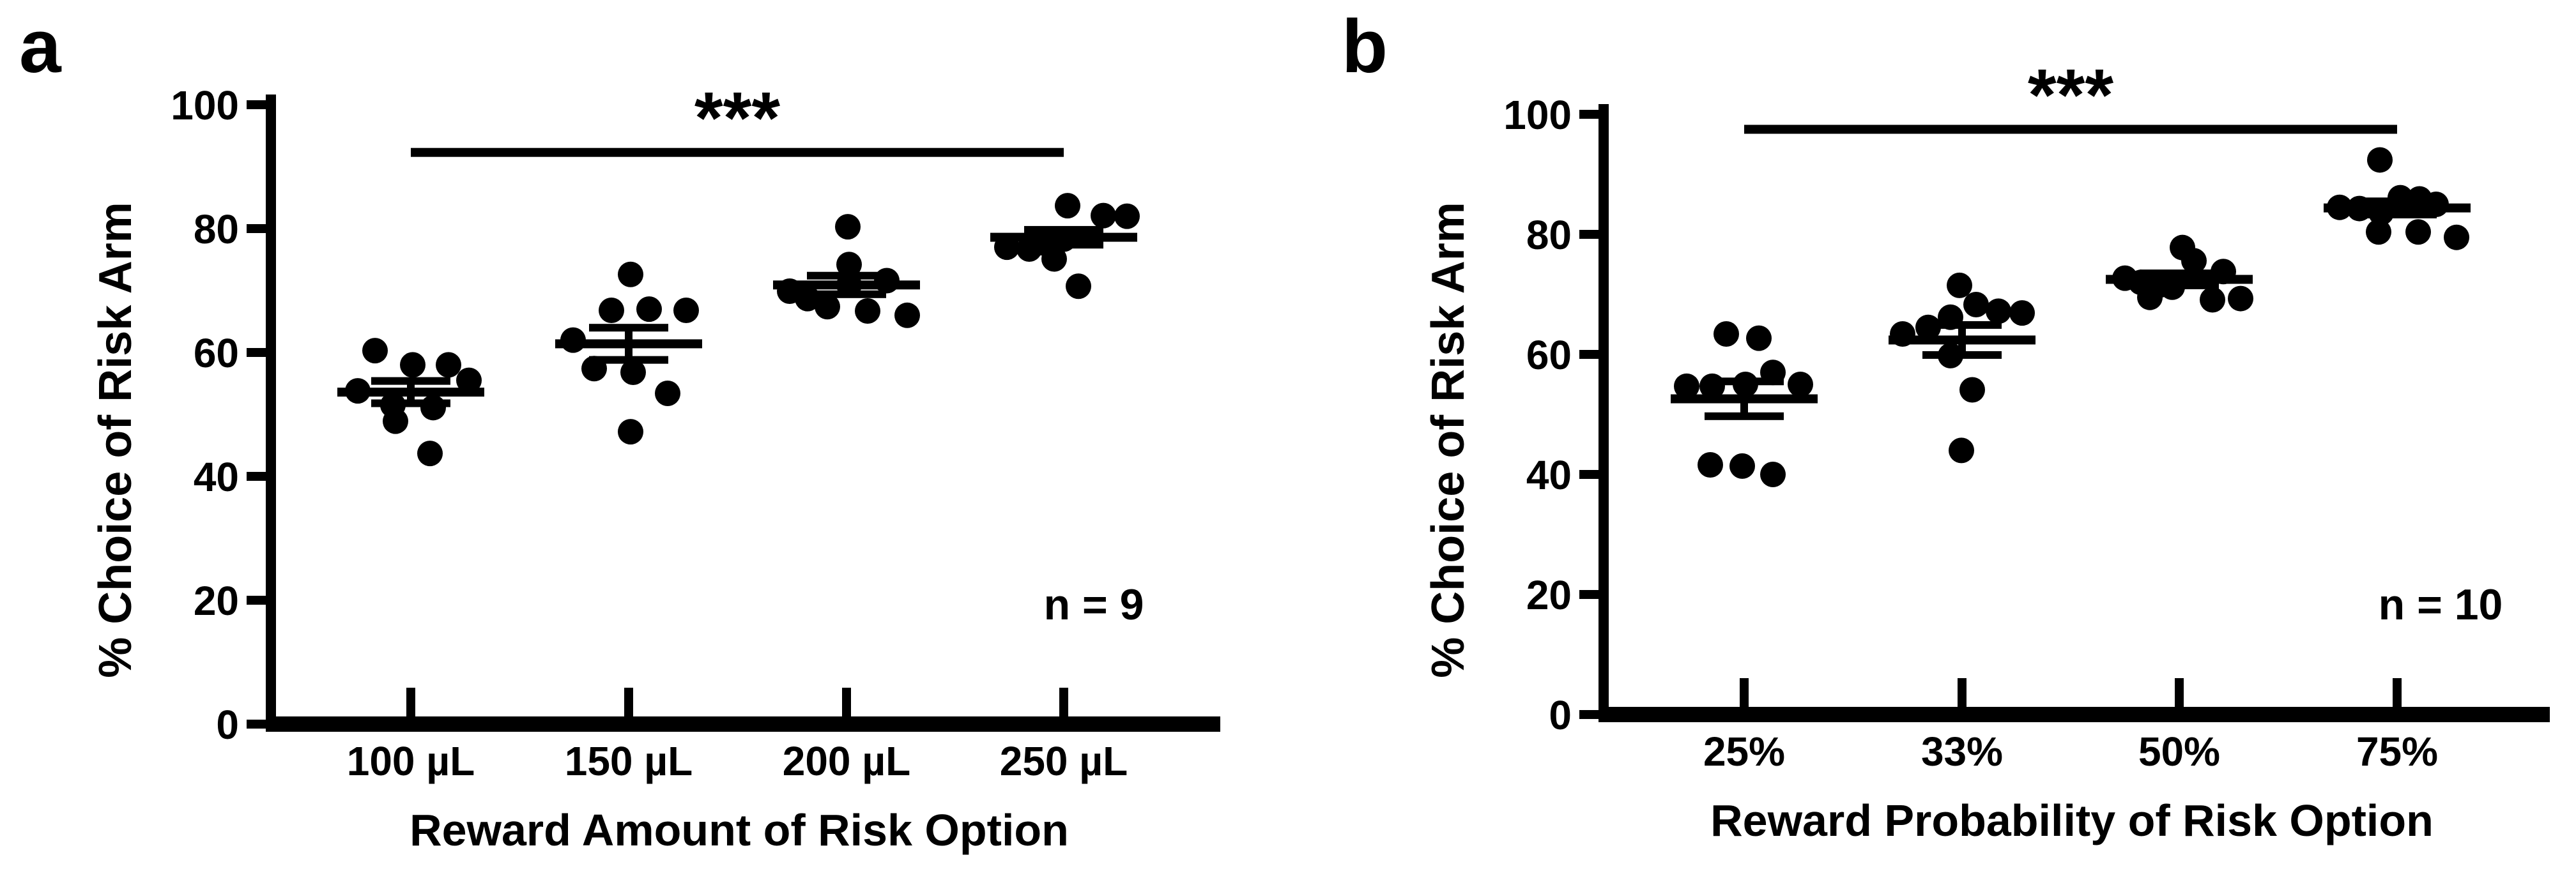 The width and height of the screenshot is (2576, 878). What do you see at coordinates (227, 725) in the screenshot?
I see `y-tick-label: 0` at bounding box center [227, 725].